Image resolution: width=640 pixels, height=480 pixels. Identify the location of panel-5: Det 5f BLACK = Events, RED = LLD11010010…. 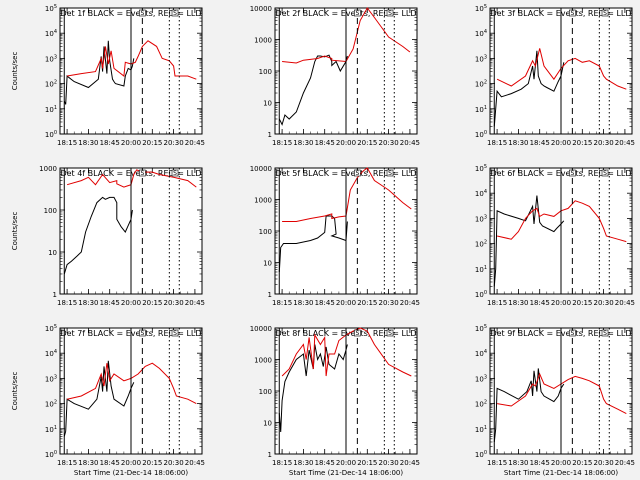
(335, 236).